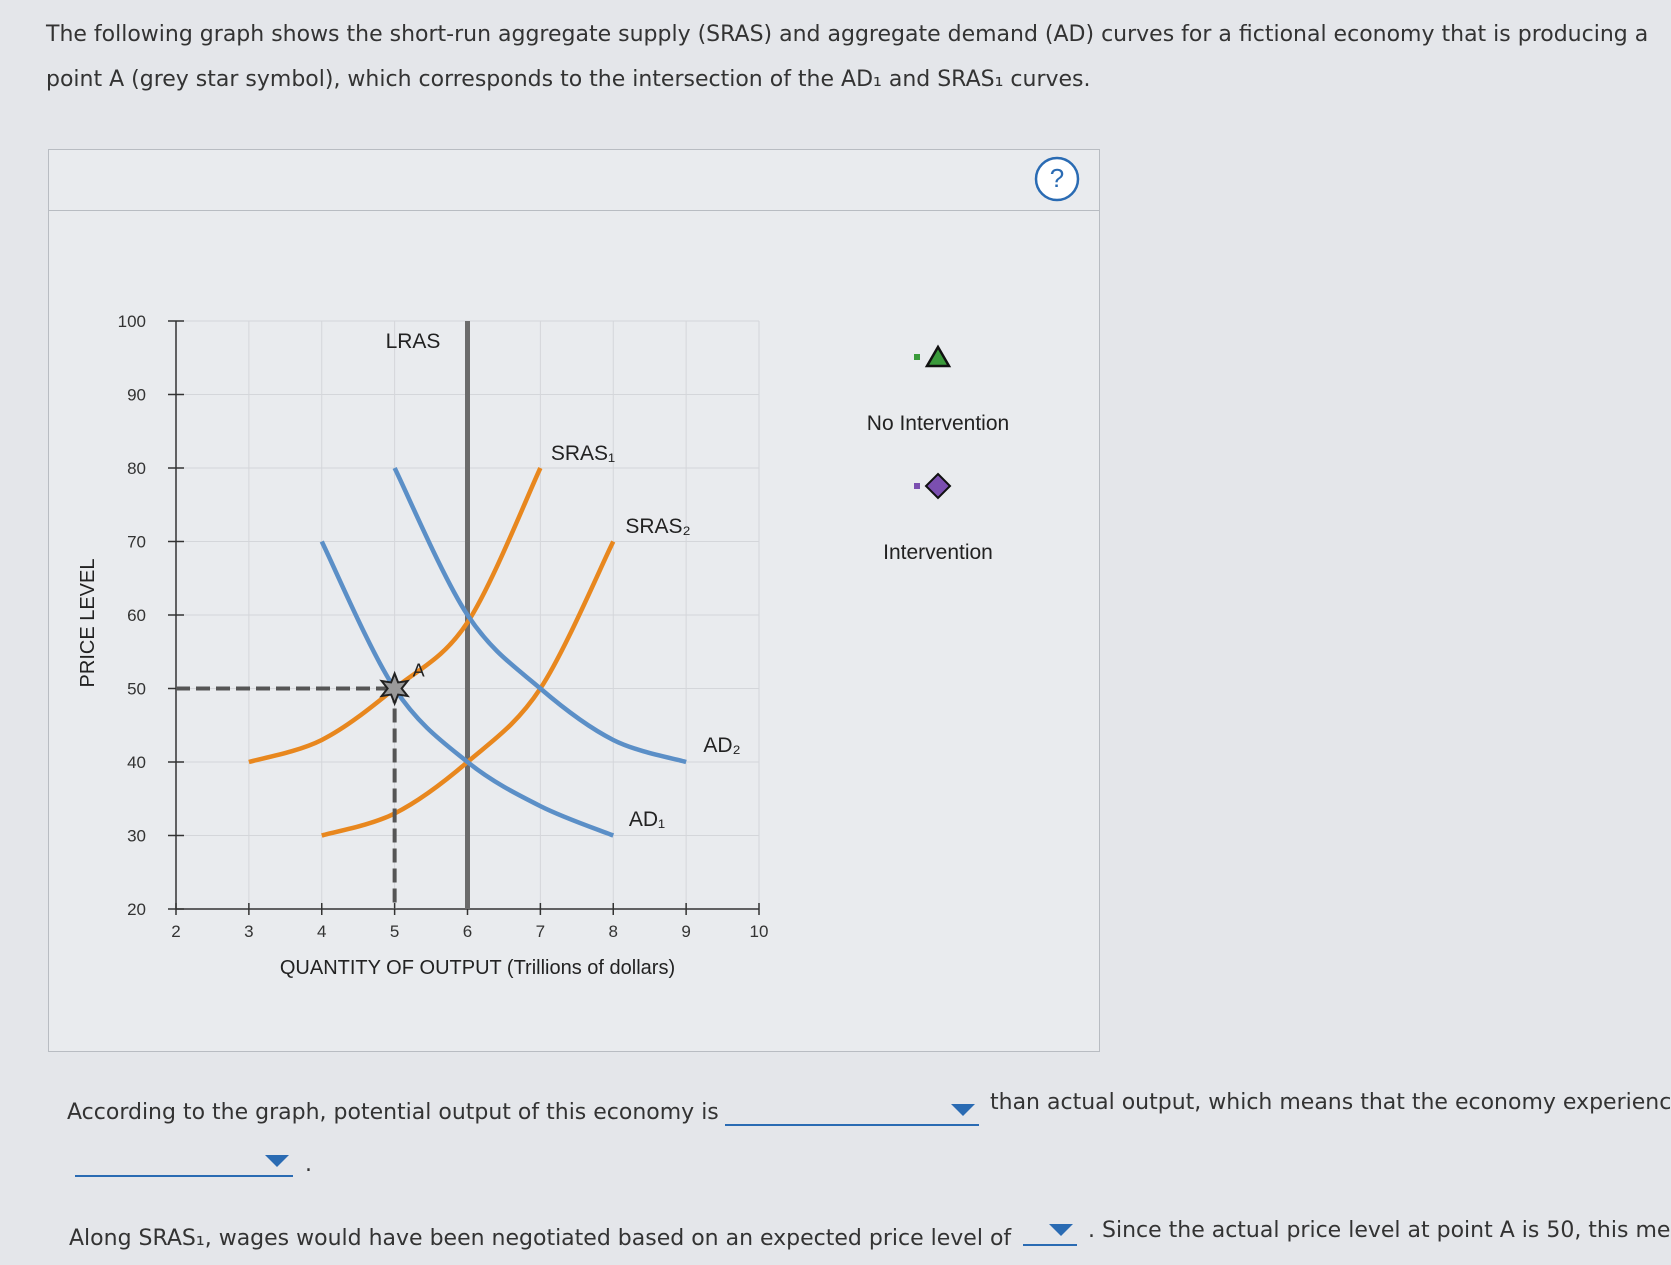 This screenshot has width=1671, height=1265. Describe the element at coordinates (721, 745) in the screenshot. I see `curve-label: AD₂` at that location.